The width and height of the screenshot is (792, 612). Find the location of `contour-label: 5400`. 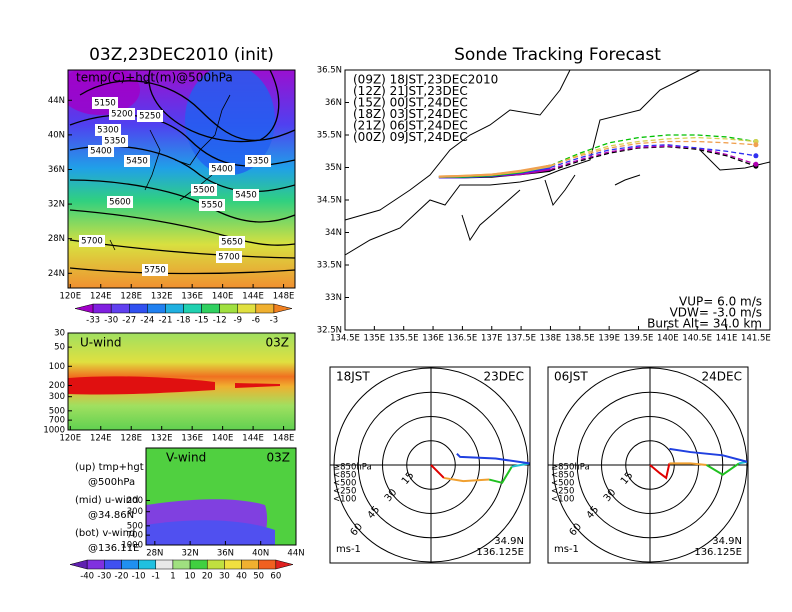

contour-label: 5400 is located at coordinates (101, 152).